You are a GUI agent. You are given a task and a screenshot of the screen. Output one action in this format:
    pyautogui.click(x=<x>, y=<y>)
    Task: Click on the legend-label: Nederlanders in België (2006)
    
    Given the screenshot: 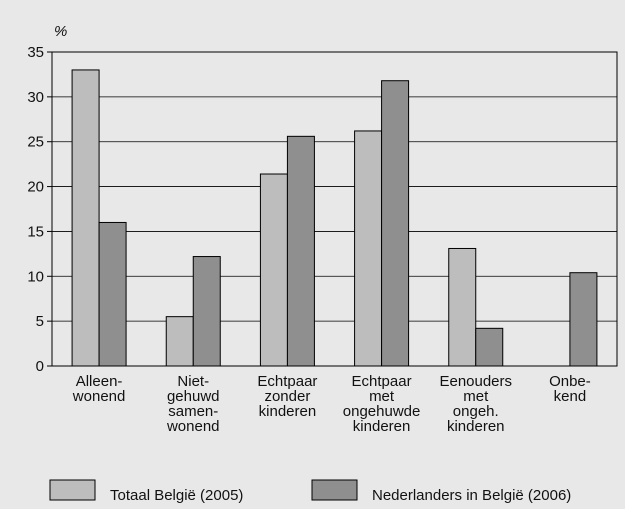 What is the action you would take?
    pyautogui.click(x=471, y=495)
    